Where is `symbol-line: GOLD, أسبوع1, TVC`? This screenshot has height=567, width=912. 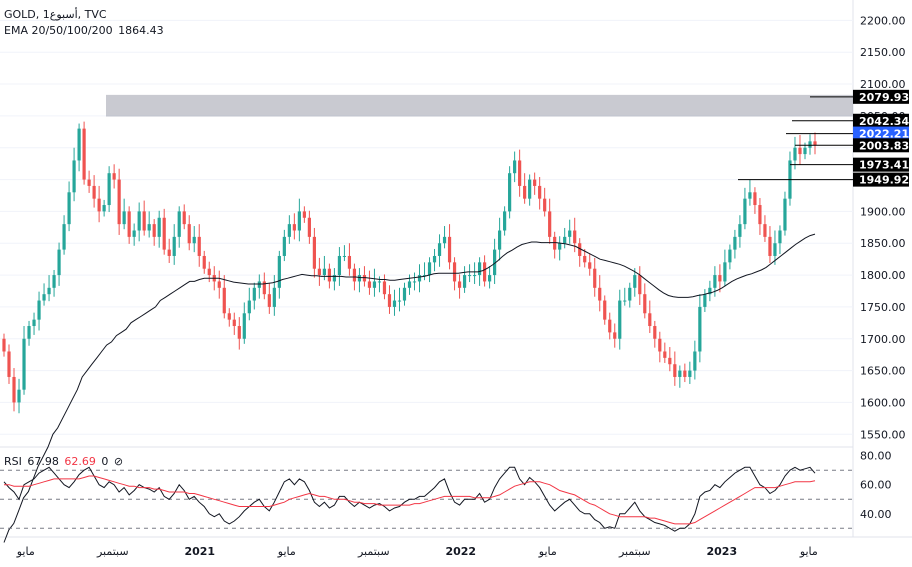
symbol-line: GOLD, أسبوع1, TVC is located at coordinates (55, 14).